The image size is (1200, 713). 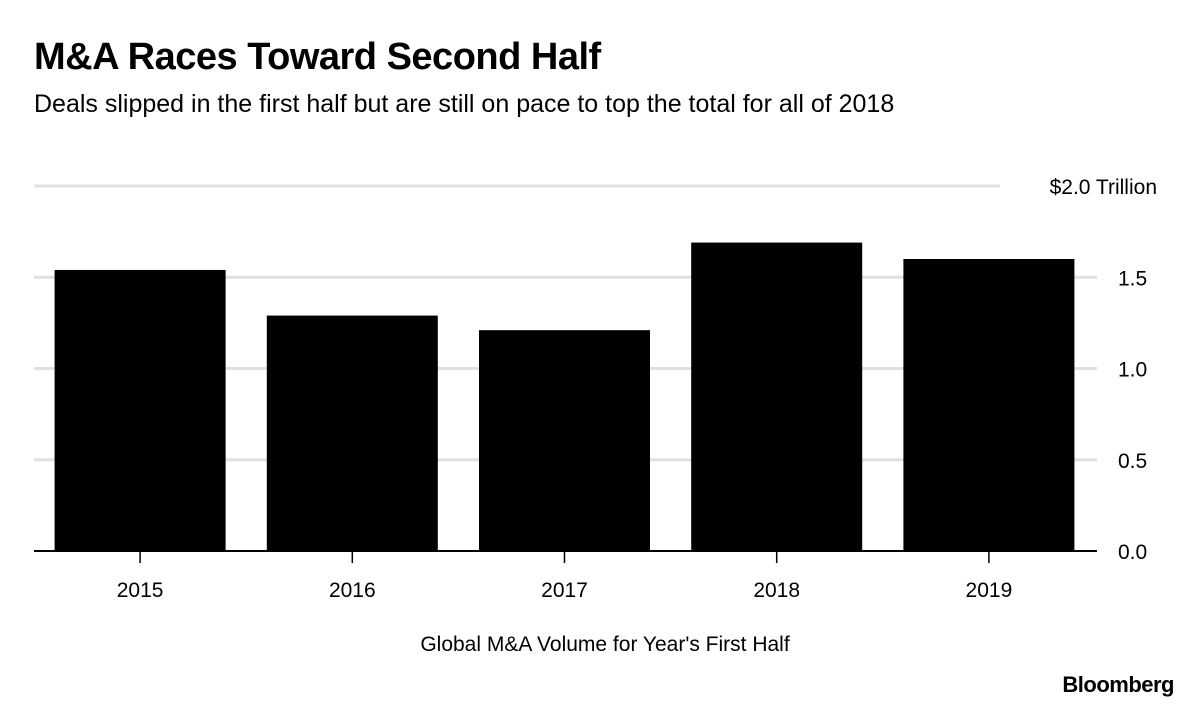 I want to click on x-tick-label: 2017, so click(x=564, y=590).